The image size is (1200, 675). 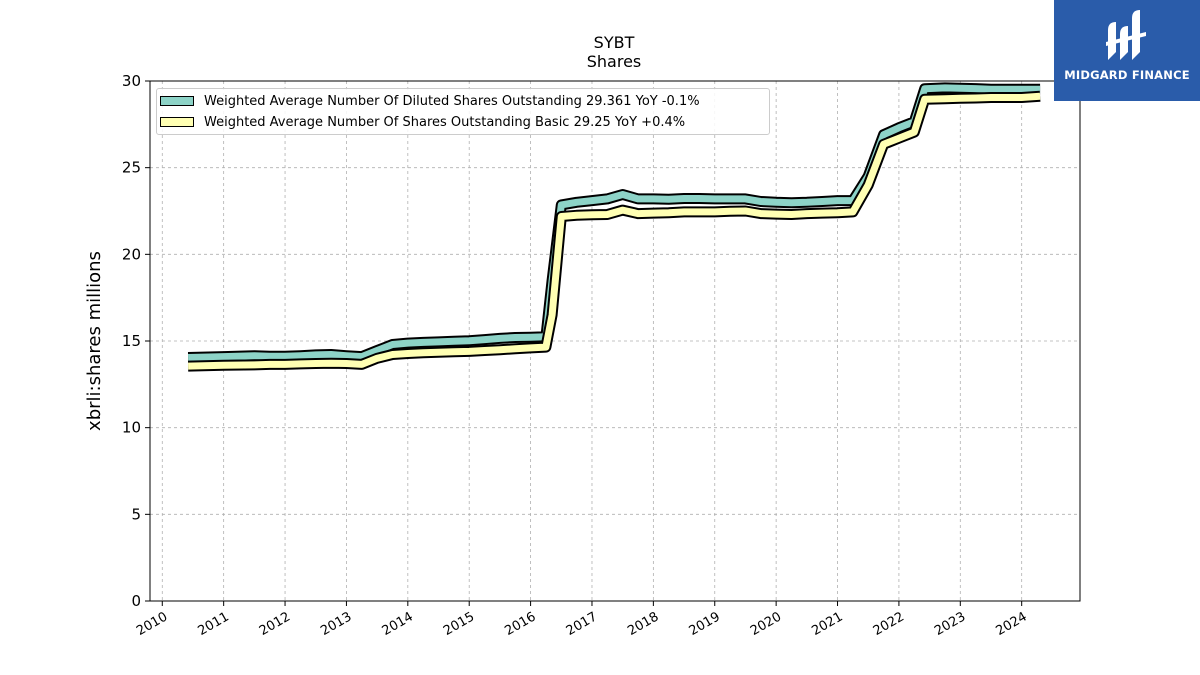 I want to click on y-tick-label: 15, so click(x=131, y=341).